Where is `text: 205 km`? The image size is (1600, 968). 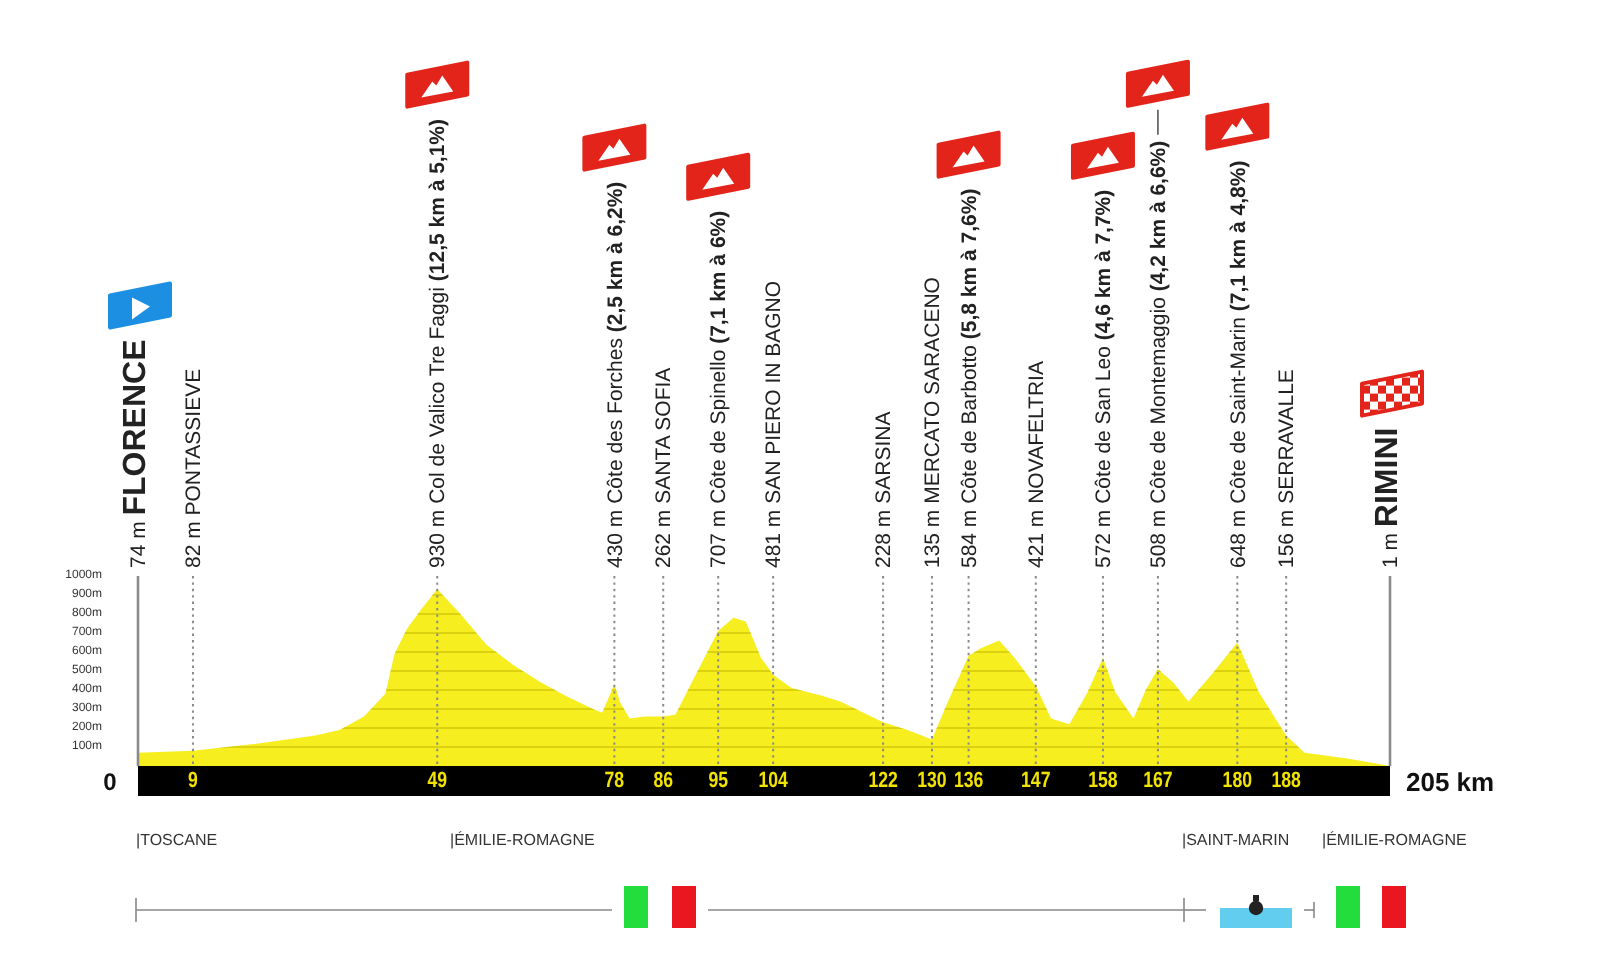
text: 205 km is located at coordinates (1450, 782).